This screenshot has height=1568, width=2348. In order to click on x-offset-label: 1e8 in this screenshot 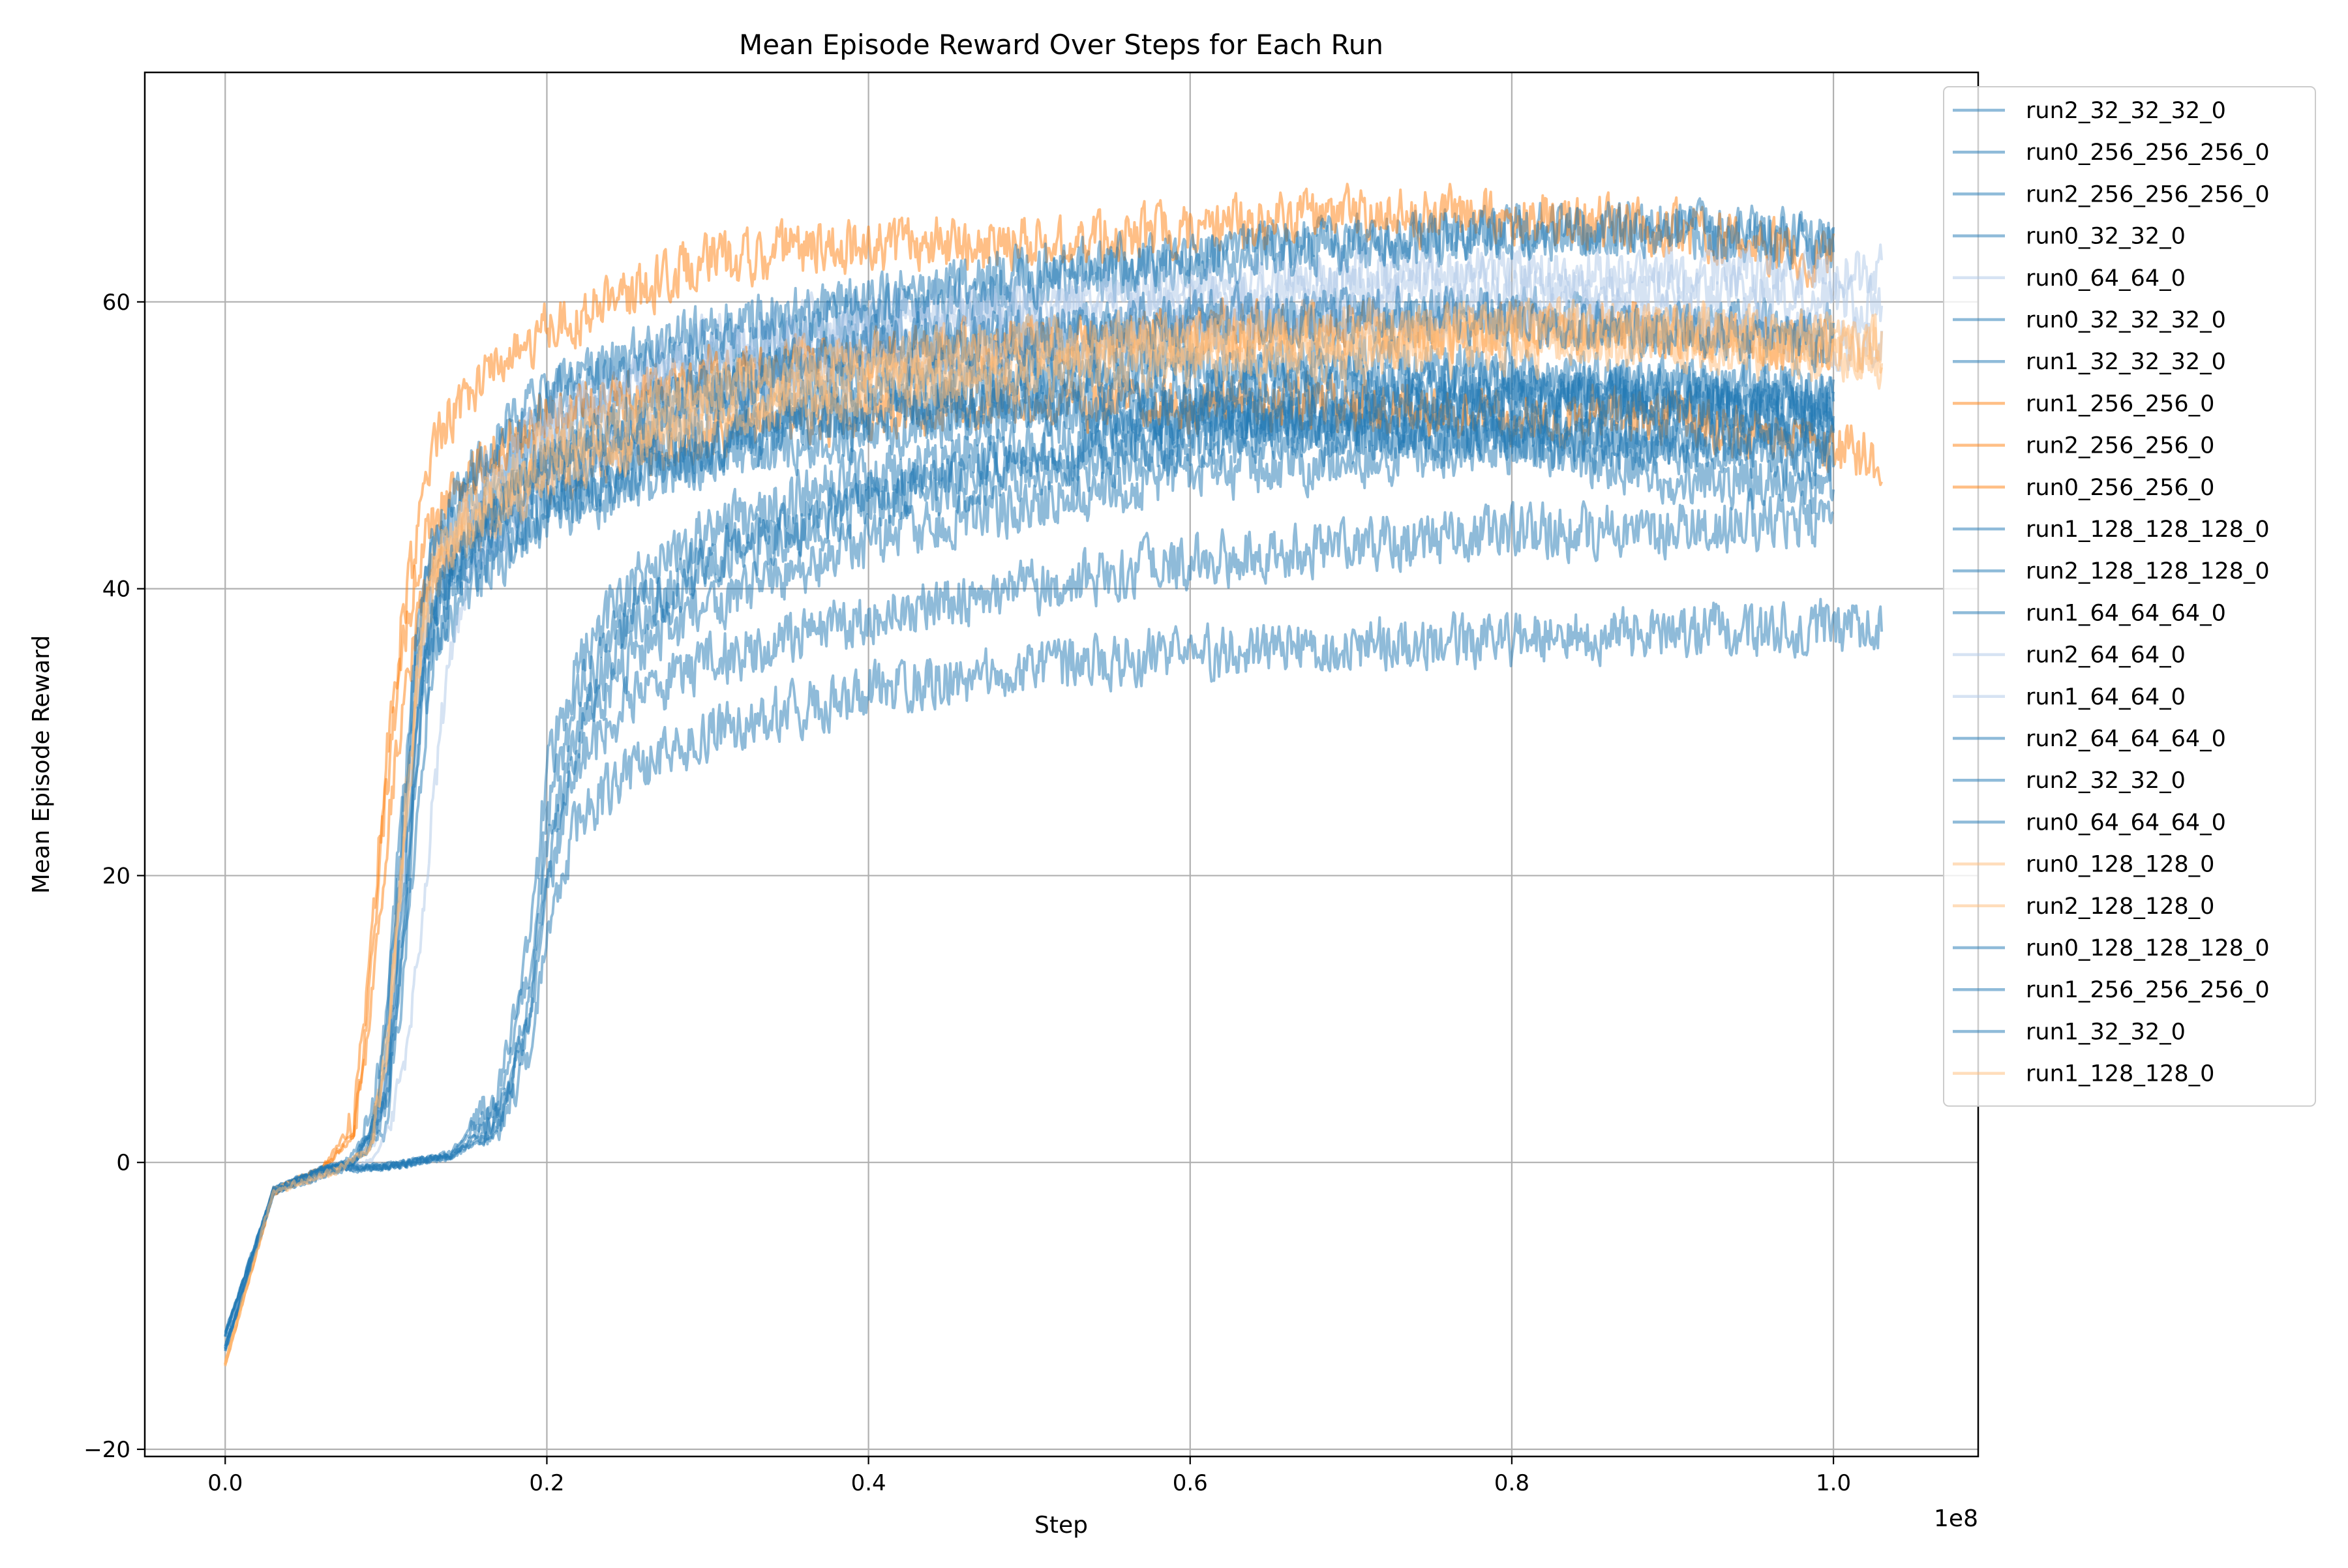, I will do `click(1956, 1518)`.